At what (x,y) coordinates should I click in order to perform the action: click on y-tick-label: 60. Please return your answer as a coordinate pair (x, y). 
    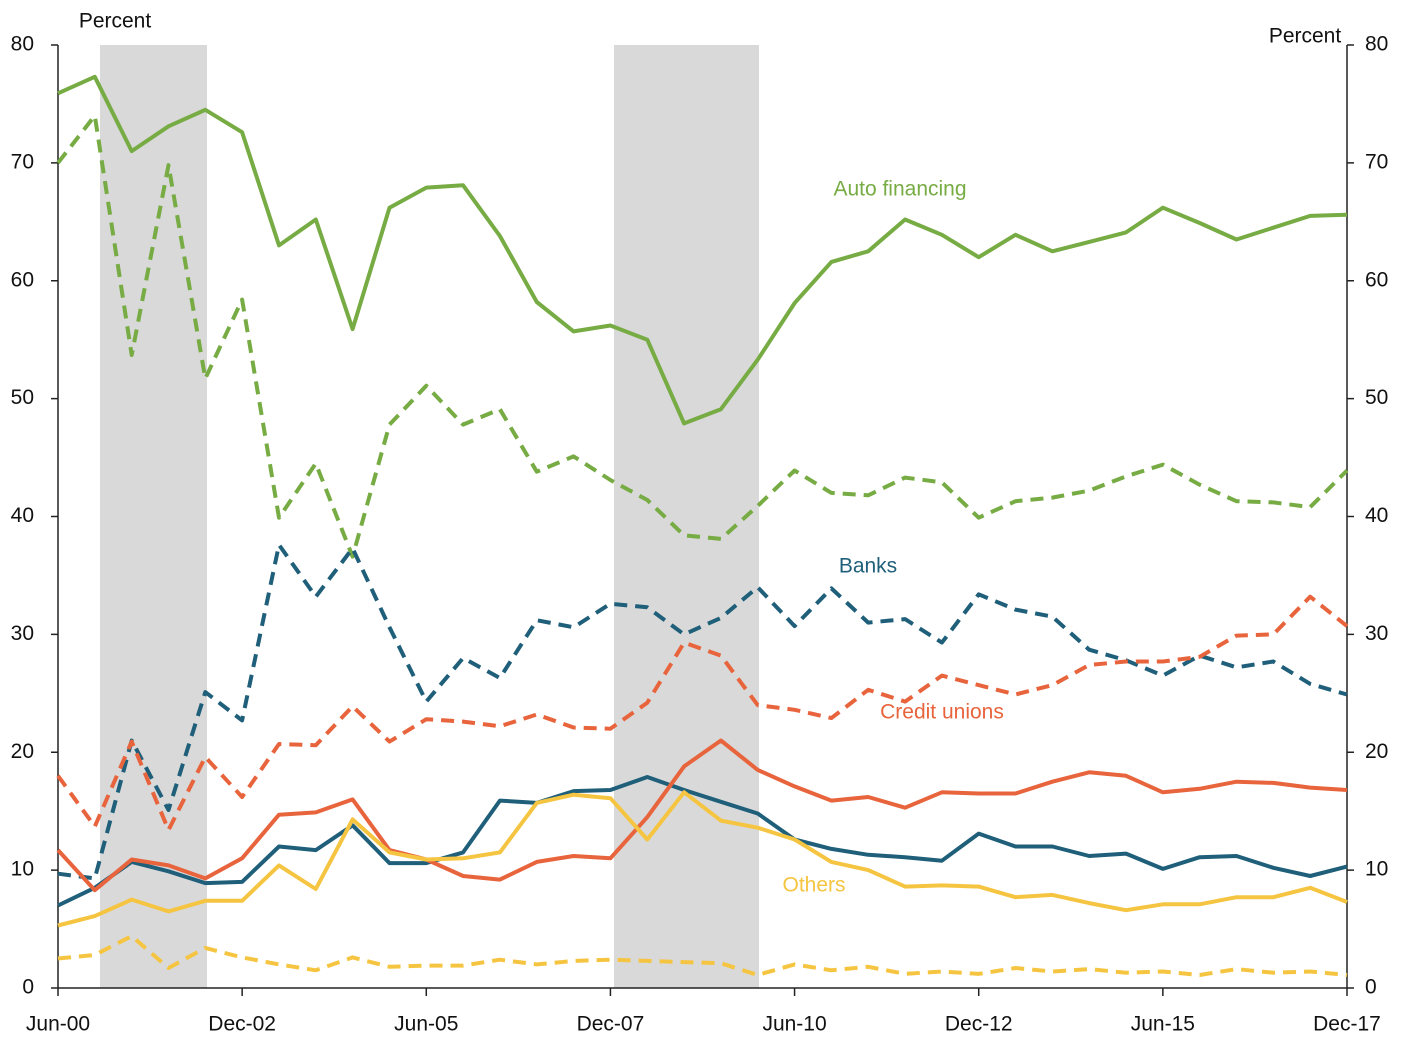
    Looking at the image, I should click on (22, 279).